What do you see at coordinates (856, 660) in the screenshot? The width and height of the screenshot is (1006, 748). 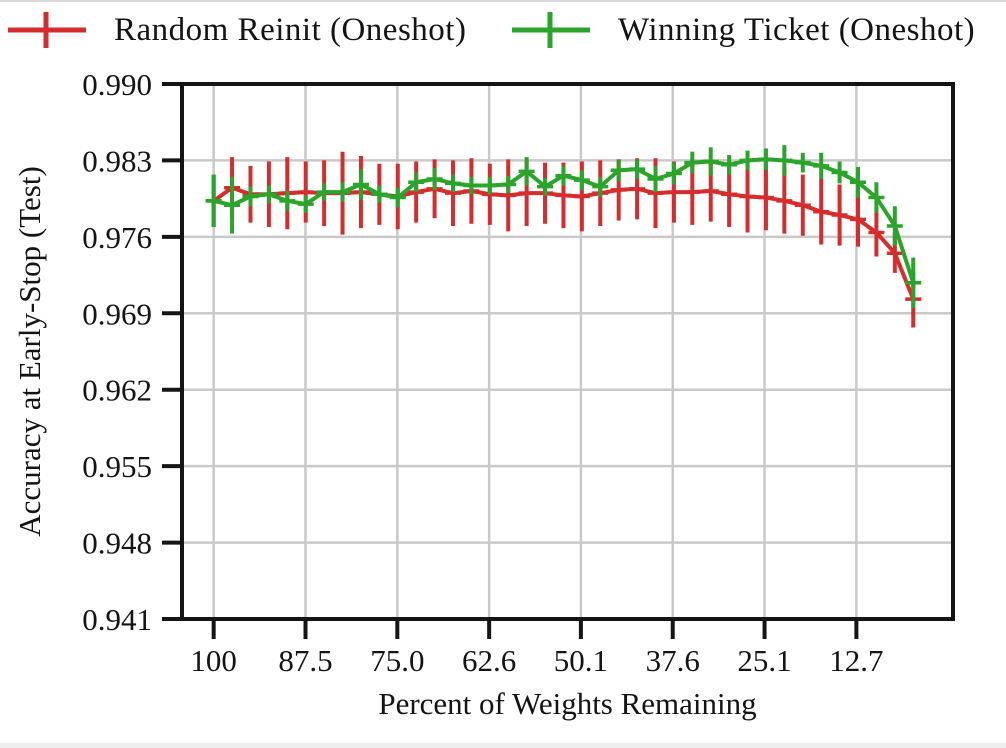 I see `x-tick-label: 12.7` at bounding box center [856, 660].